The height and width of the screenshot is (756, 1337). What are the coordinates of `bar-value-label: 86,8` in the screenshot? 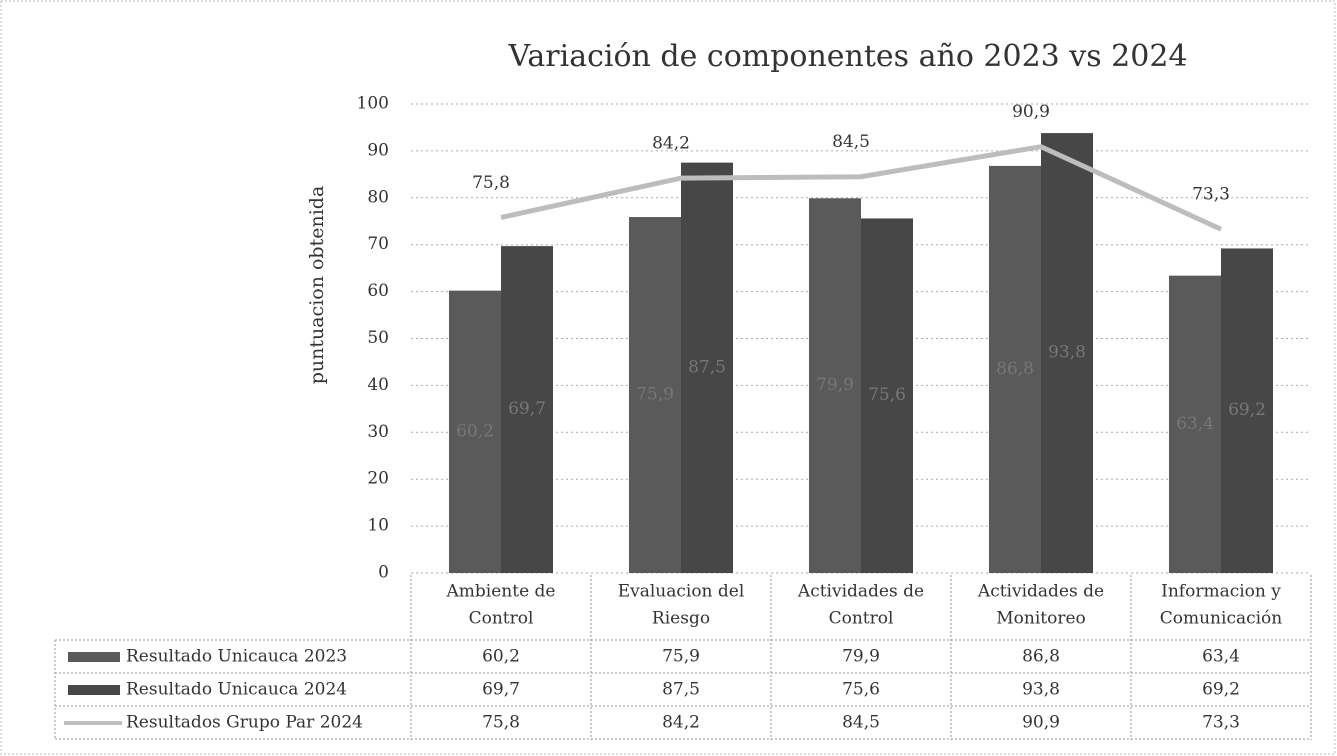 It's located at (1015, 369).